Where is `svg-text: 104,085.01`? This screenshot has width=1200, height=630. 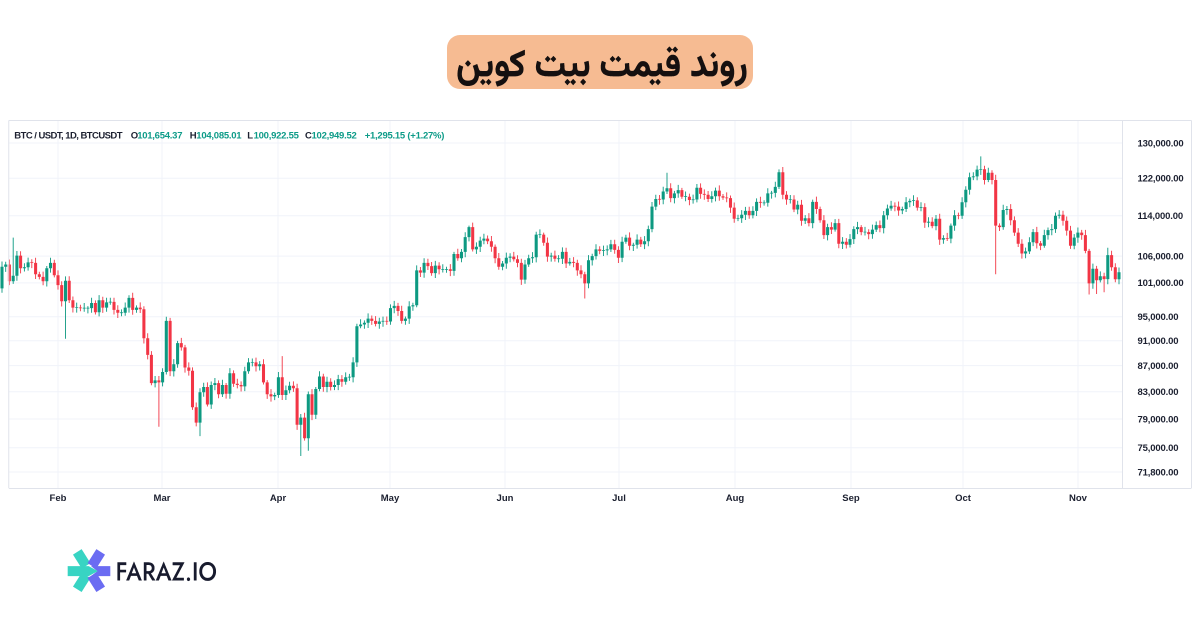
svg-text: 104,085.01 is located at coordinates (219, 136).